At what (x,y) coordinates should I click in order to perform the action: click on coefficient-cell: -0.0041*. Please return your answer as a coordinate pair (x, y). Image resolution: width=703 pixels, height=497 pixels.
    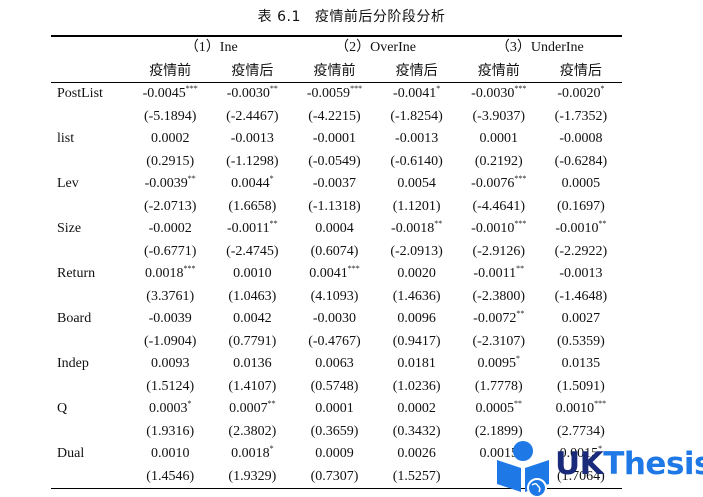
    Looking at the image, I should click on (417, 94).